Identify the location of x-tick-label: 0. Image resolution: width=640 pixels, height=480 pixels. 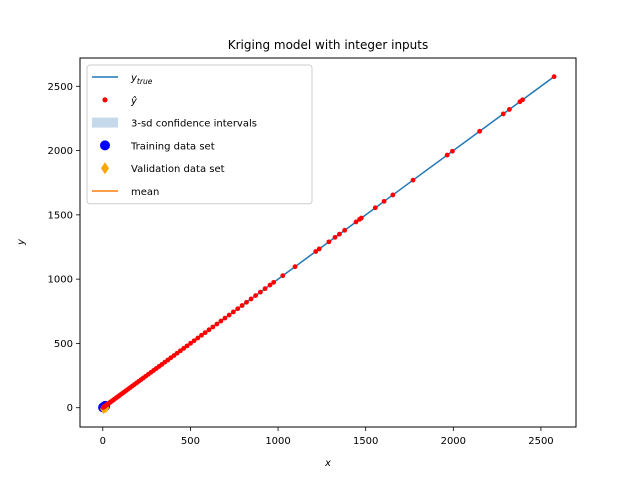
(103, 441).